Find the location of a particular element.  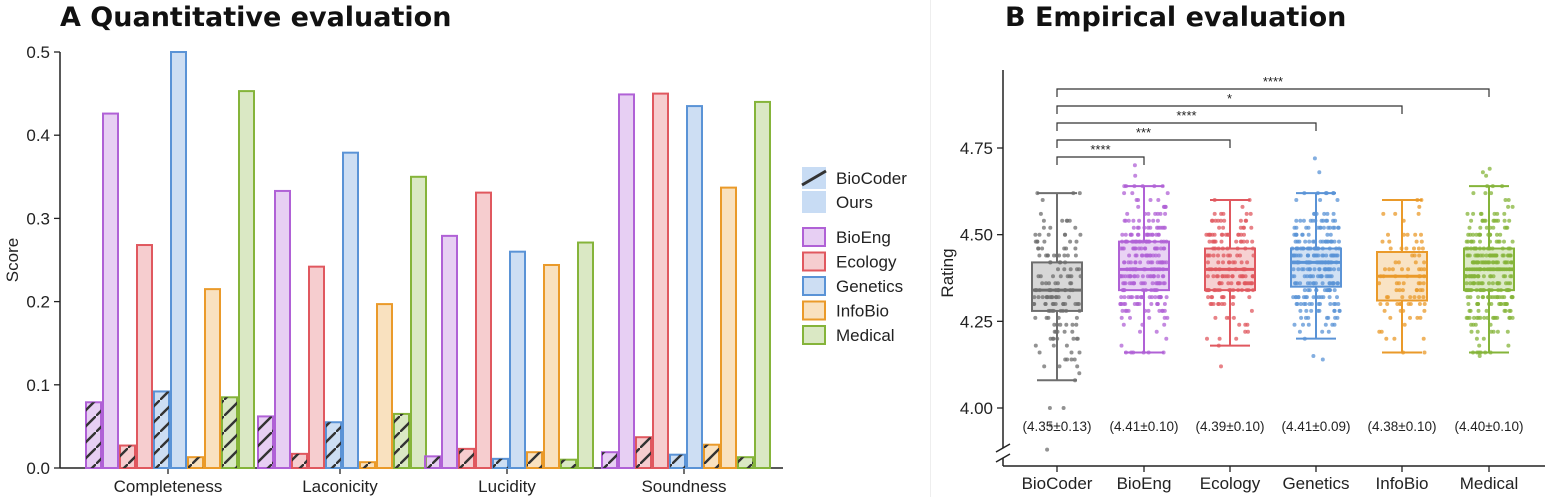

legend-item-biocoder: BioCoder is located at coordinates (854, 178).